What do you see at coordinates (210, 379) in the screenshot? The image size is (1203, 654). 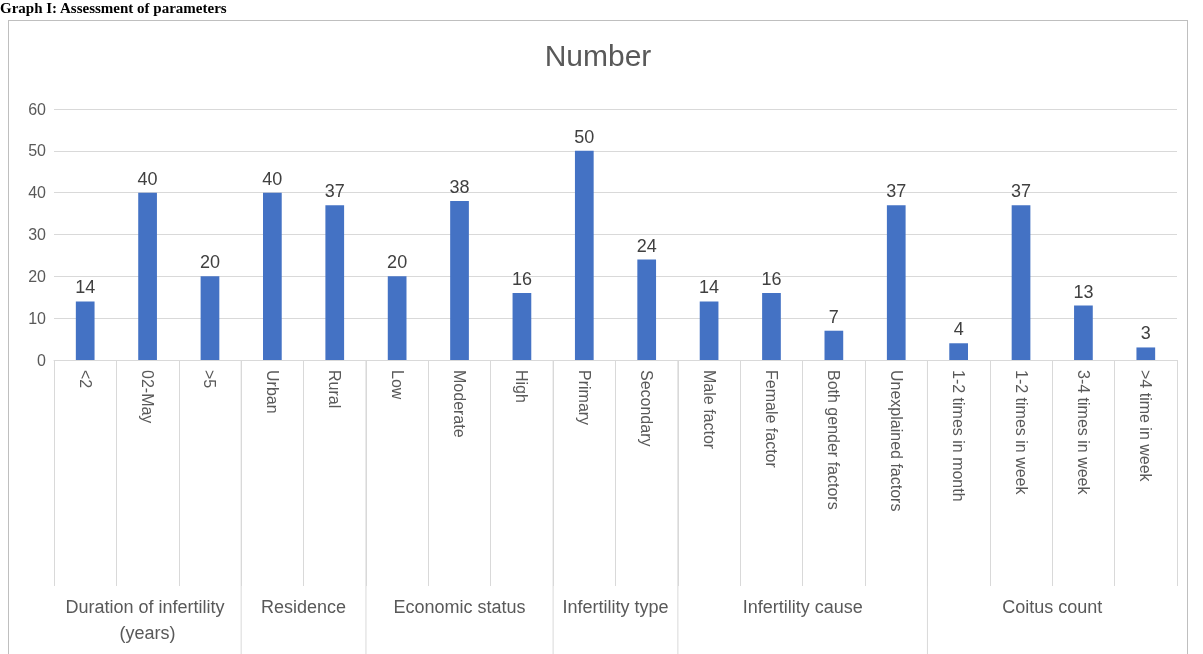 I see `x-tick-label: >5` at bounding box center [210, 379].